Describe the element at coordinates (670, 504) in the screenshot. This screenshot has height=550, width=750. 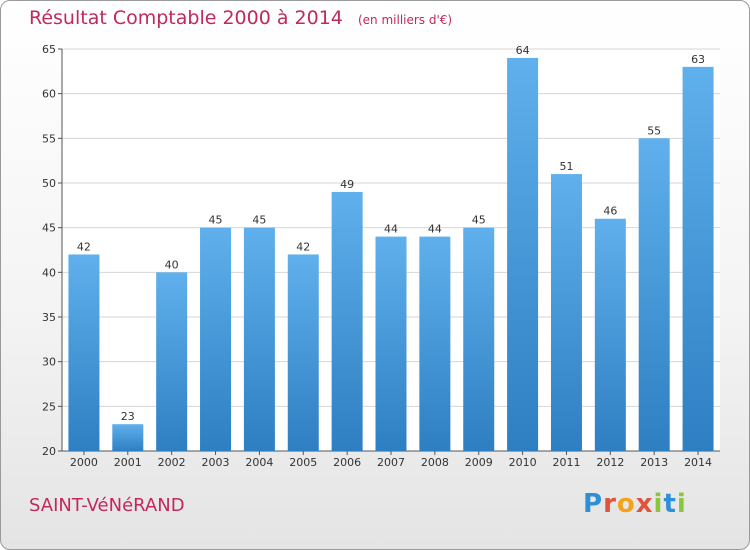
I see `logo-letter: t` at that location.